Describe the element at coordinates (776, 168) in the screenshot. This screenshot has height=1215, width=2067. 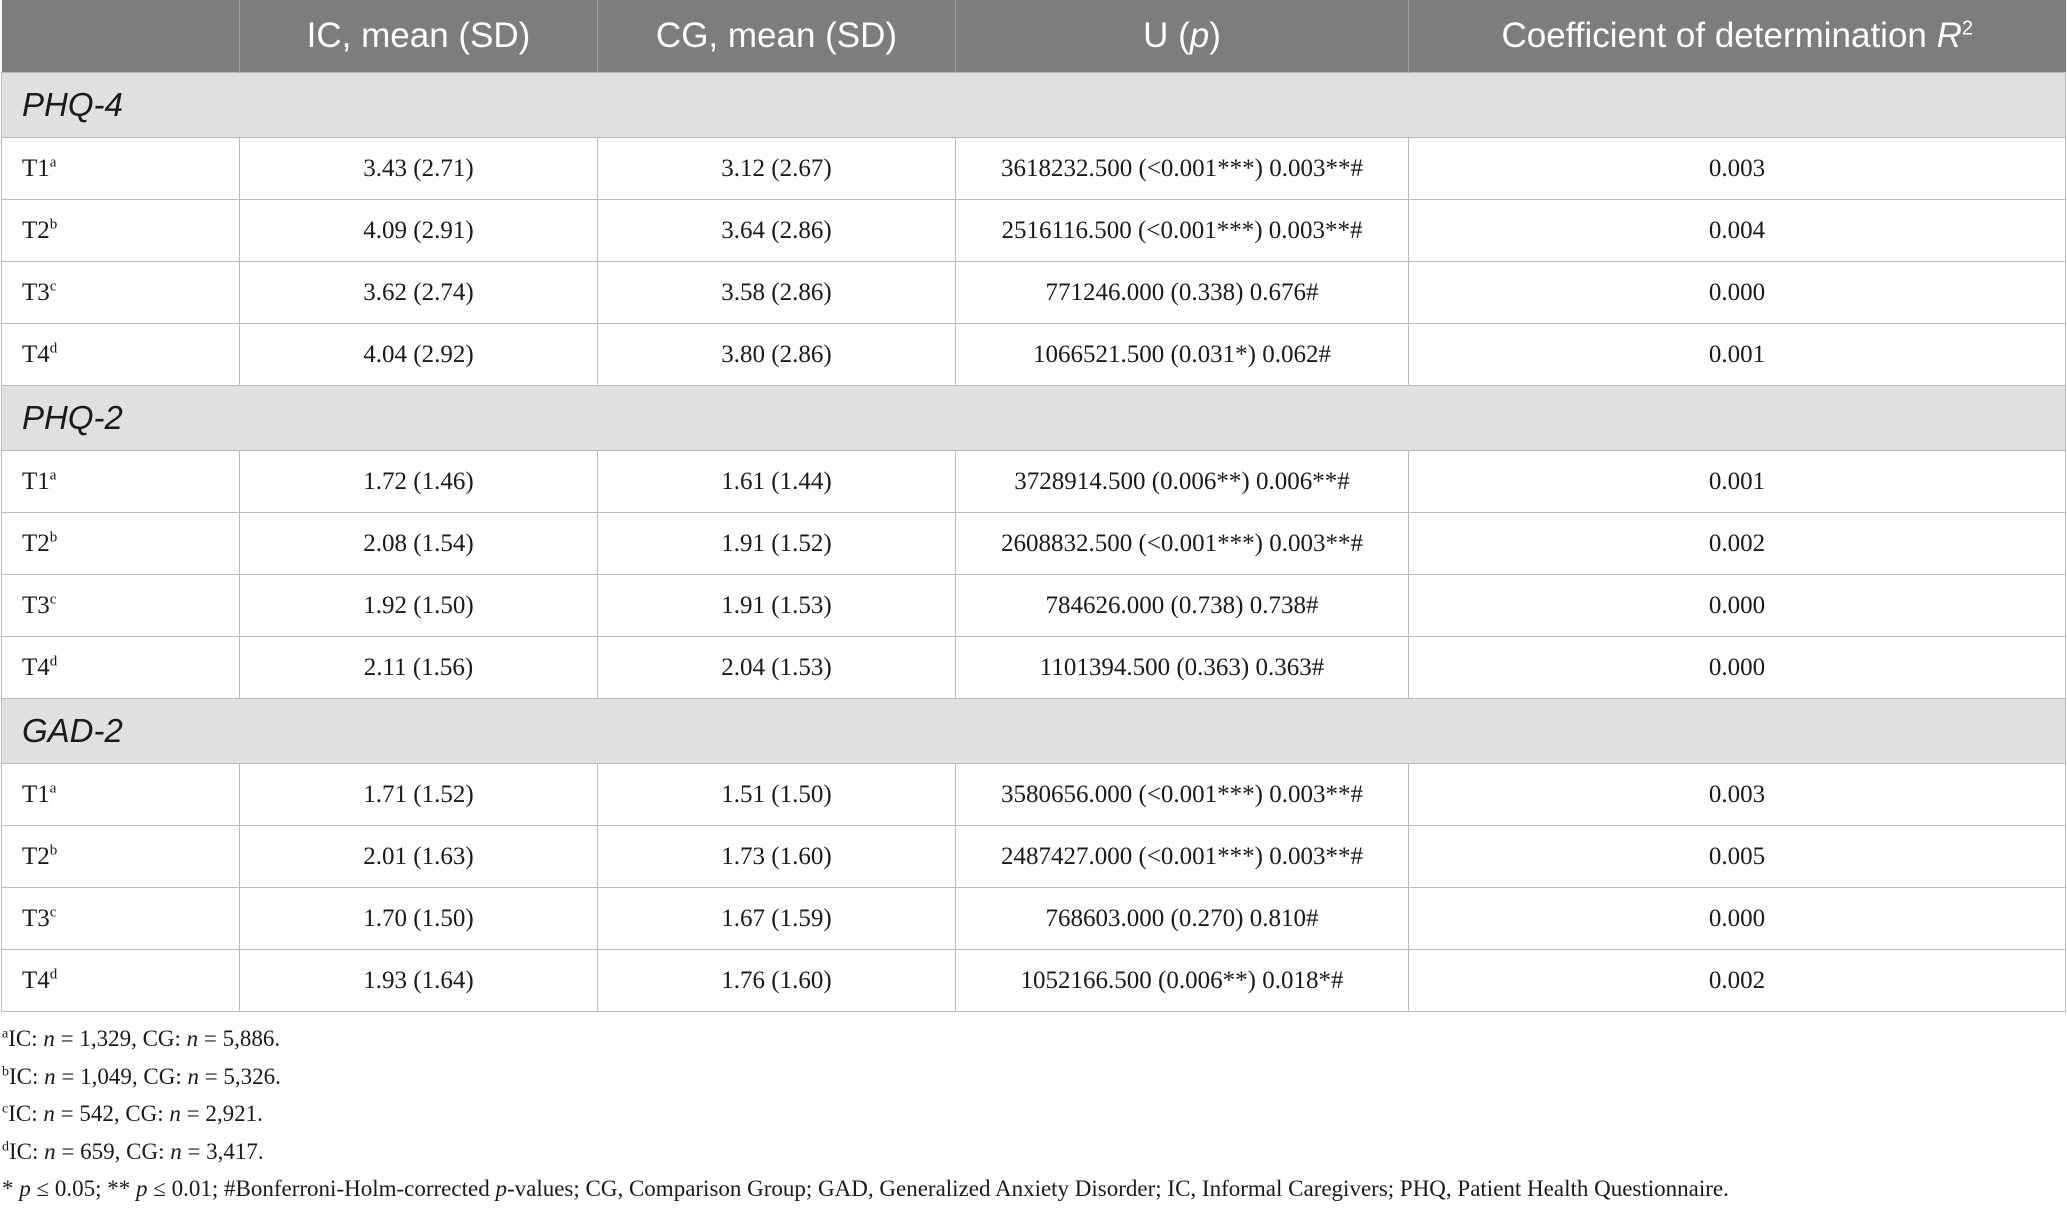
I see `cg-mean-cell: 3.12 (2.67)` at that location.